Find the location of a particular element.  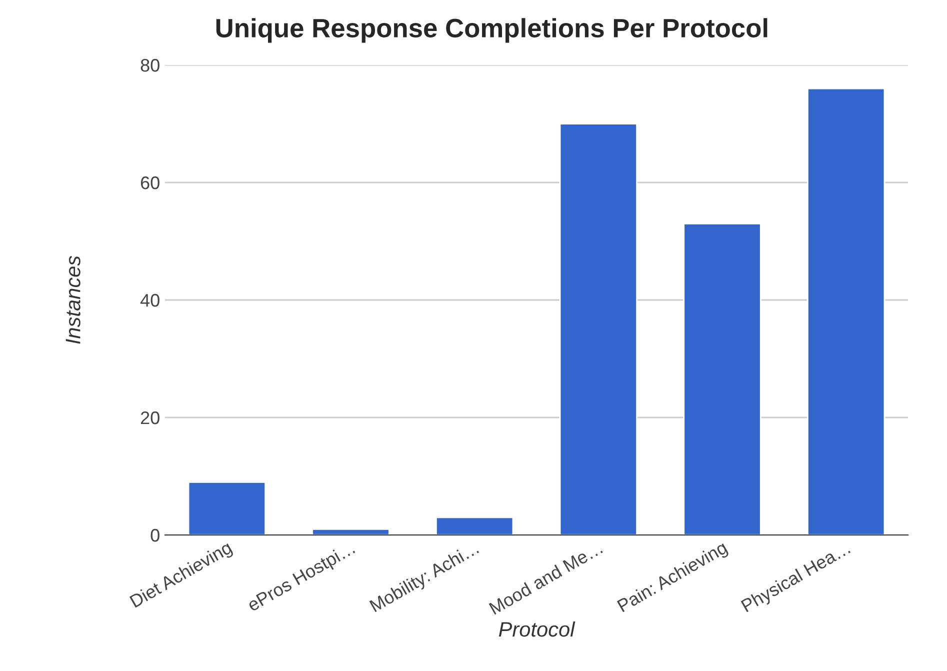

x-axis-title: Protocol is located at coordinates (537, 629).